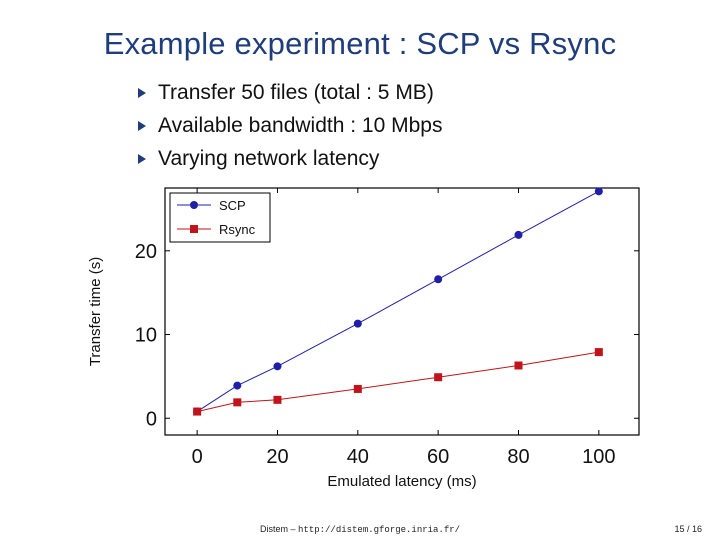 This screenshot has height=539, width=720. I want to click on bullet-item: Transfer 50 files (total : 5 MB), so click(290, 92).